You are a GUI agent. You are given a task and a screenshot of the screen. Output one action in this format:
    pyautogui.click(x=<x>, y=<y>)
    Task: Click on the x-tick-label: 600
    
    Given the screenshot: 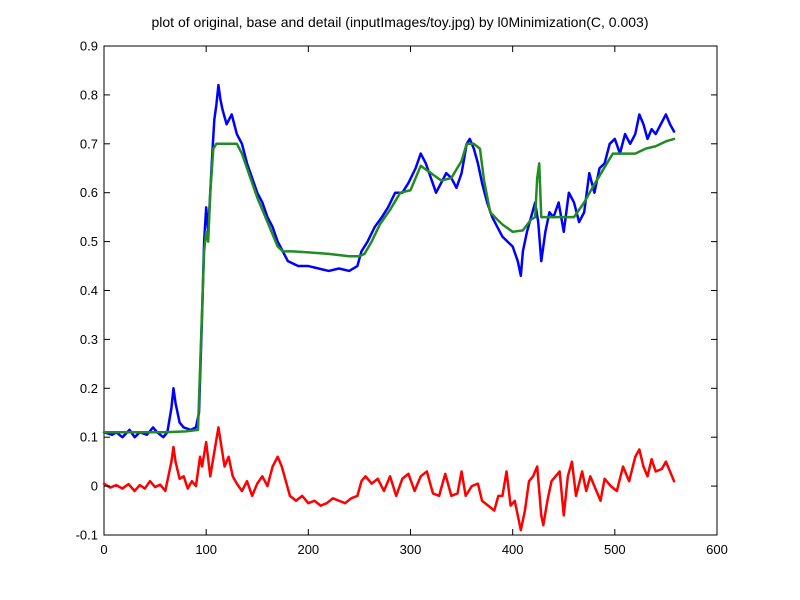 What is the action you would take?
    pyautogui.click(x=717, y=549)
    